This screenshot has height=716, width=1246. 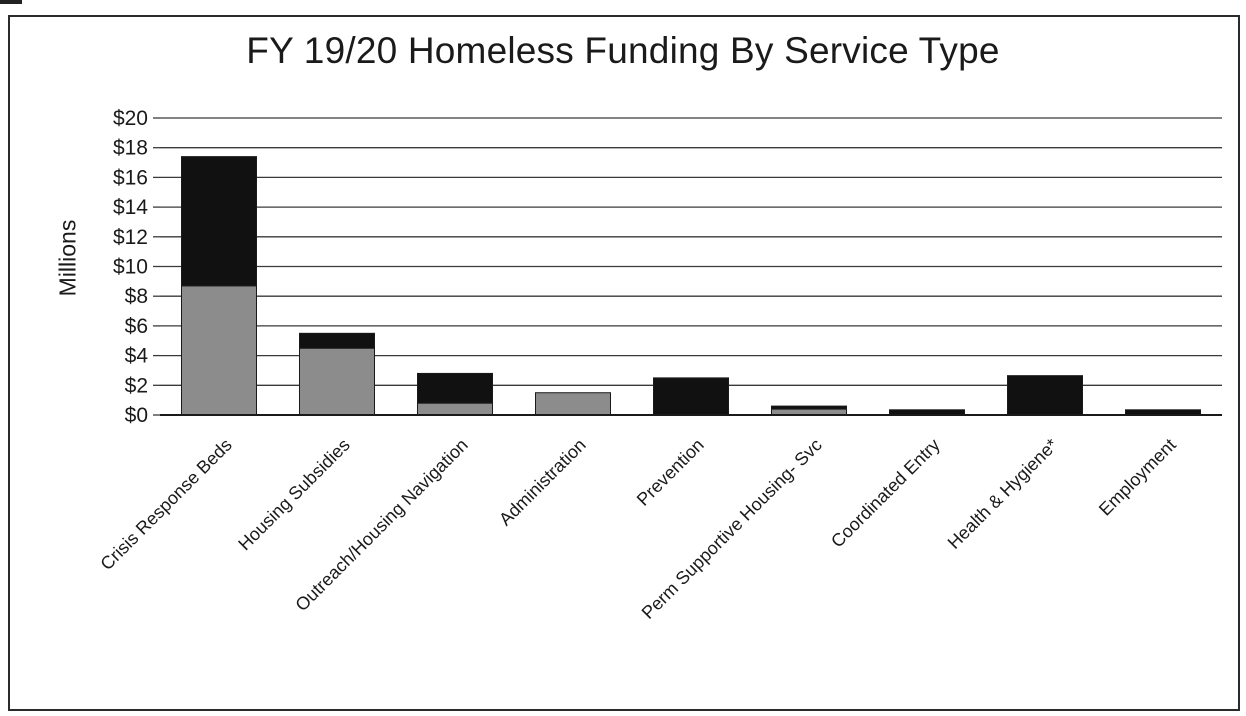 I want to click on y-tick-label: $14, so click(x=130, y=207).